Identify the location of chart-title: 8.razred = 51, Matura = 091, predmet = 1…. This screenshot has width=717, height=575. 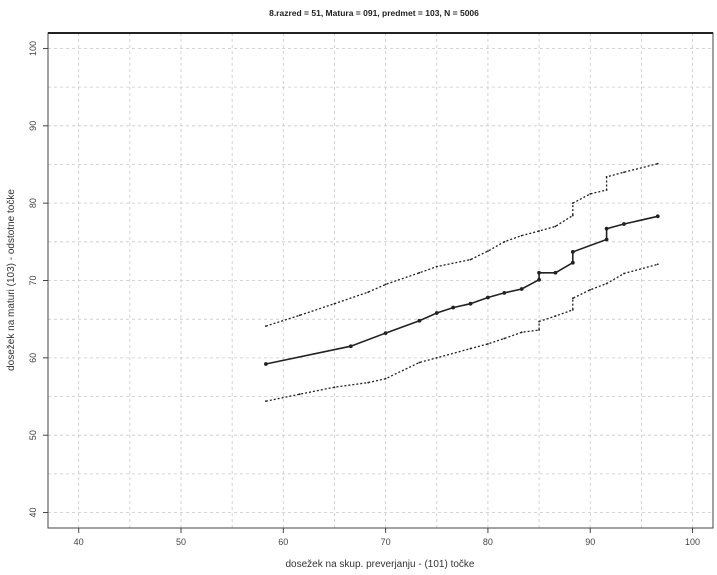
(374, 13).